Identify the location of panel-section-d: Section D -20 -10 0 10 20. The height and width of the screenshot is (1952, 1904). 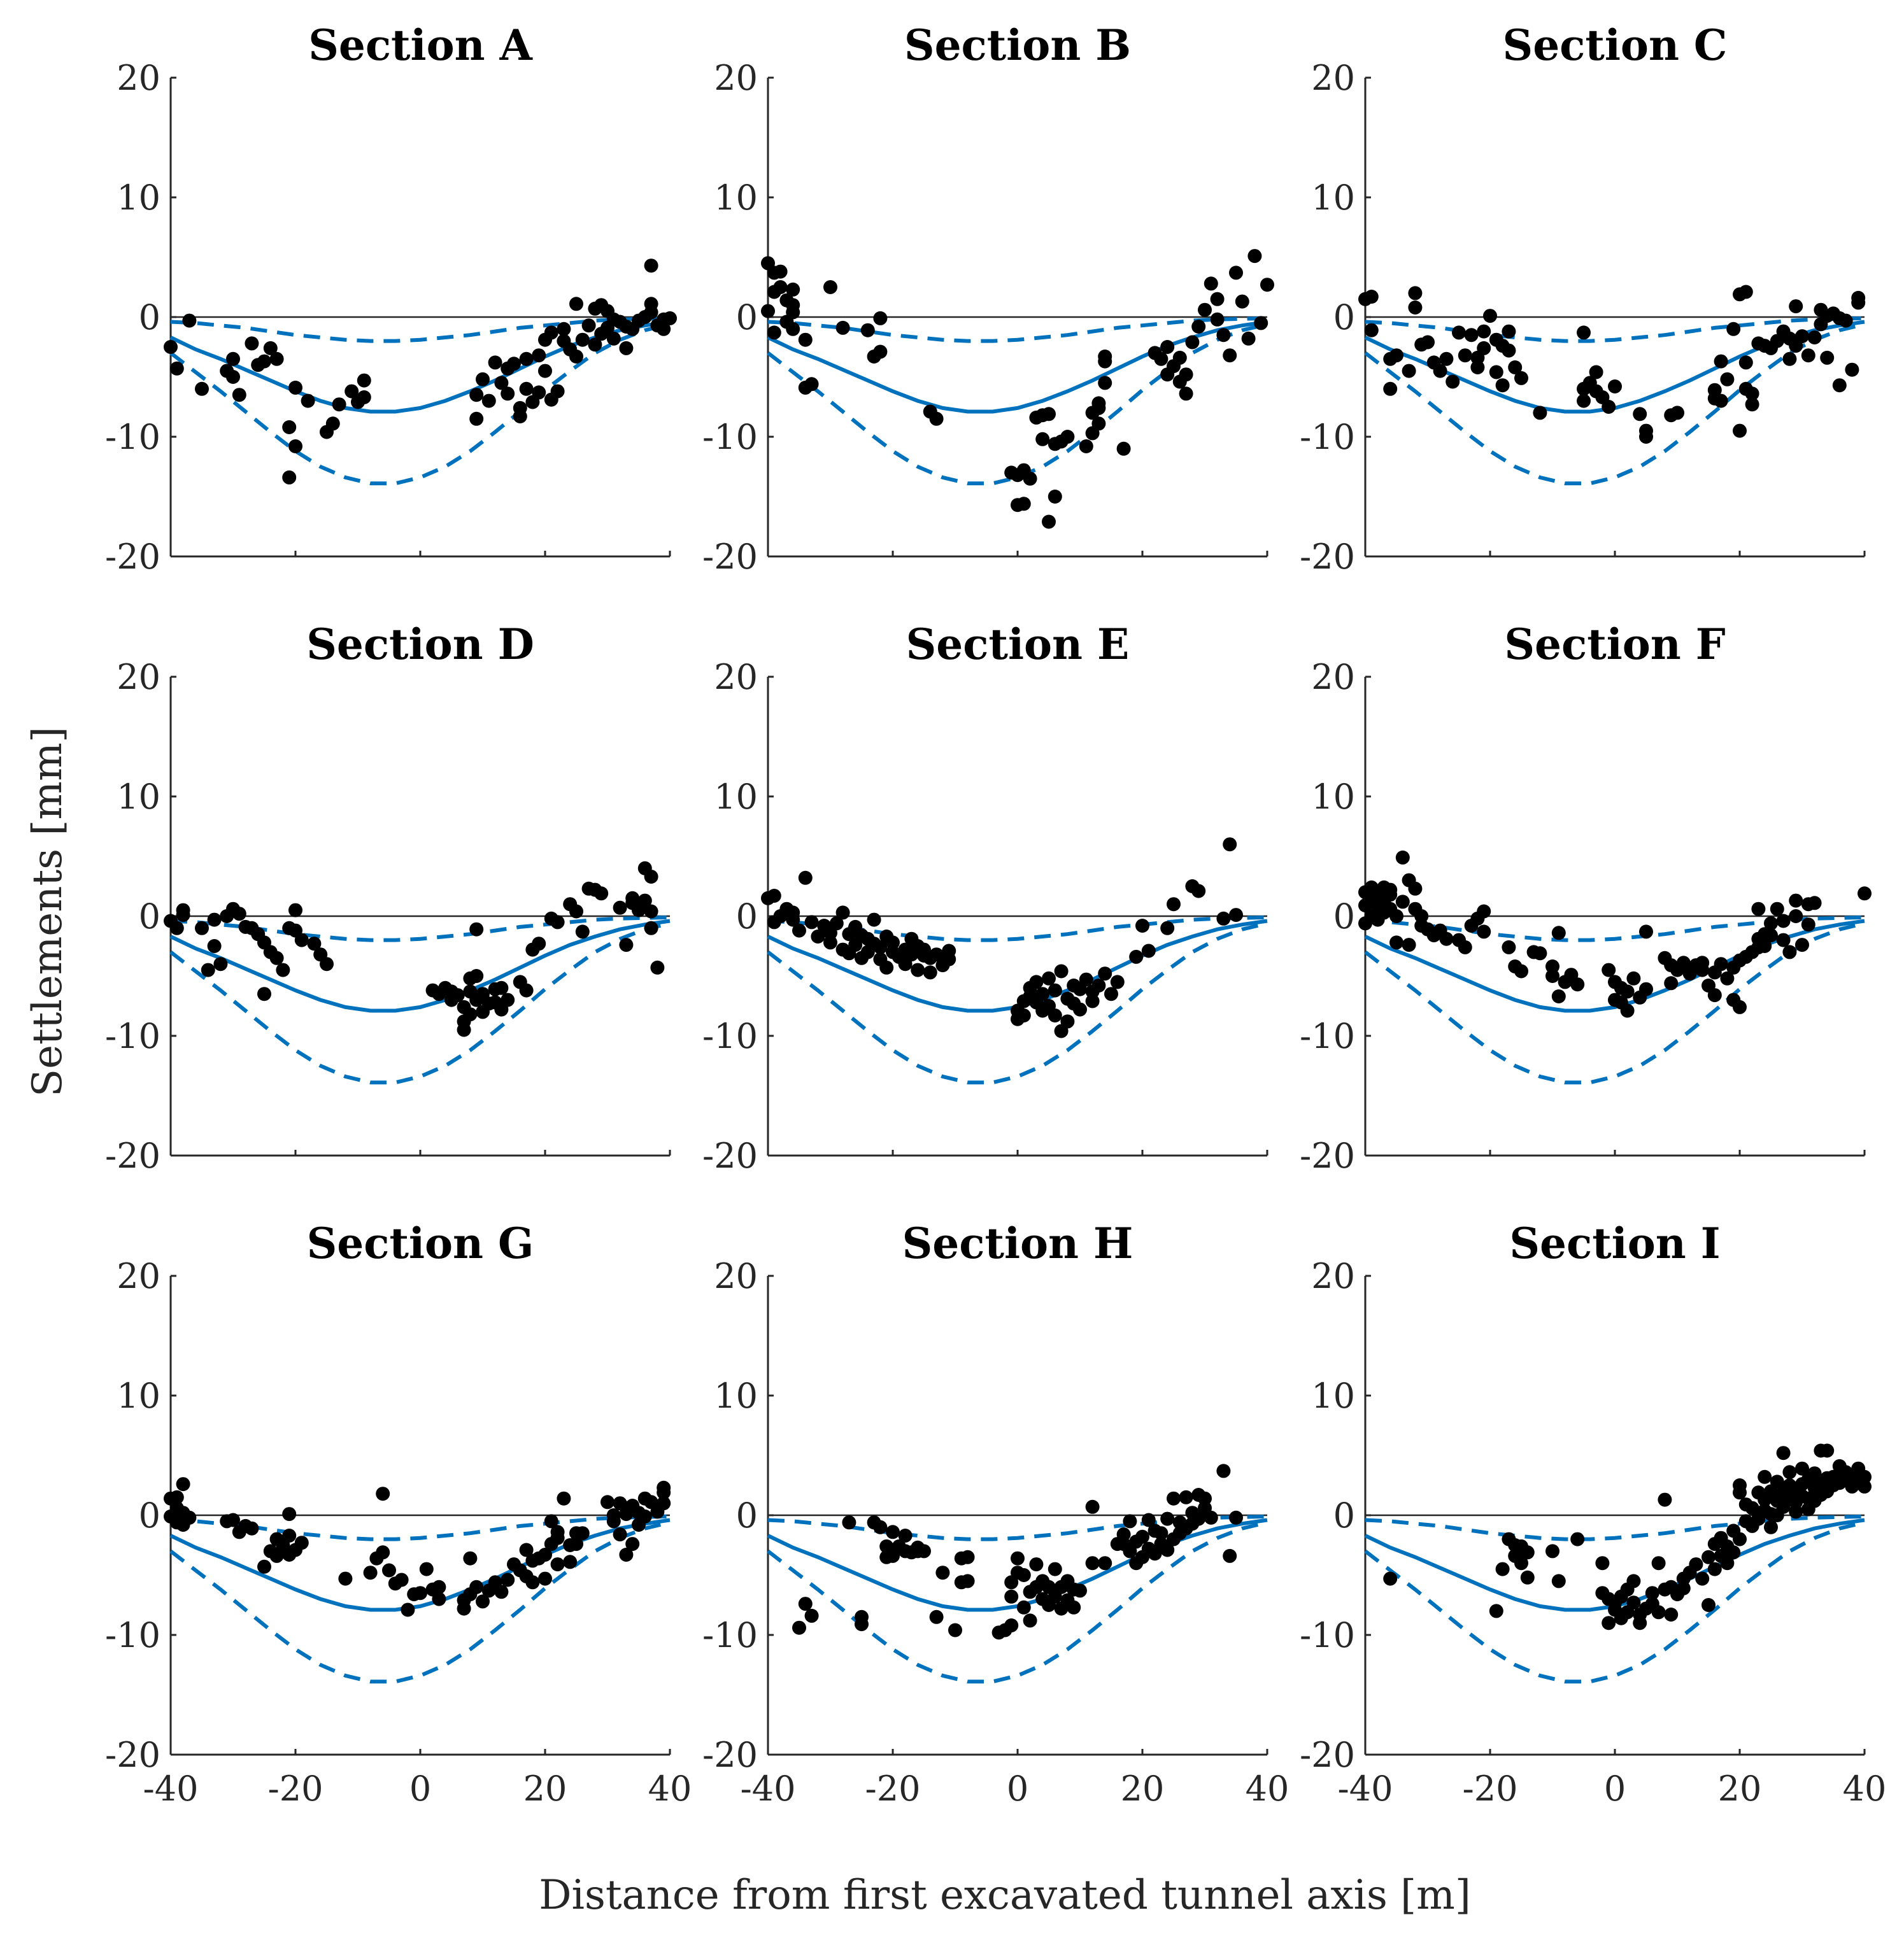
(388, 897).